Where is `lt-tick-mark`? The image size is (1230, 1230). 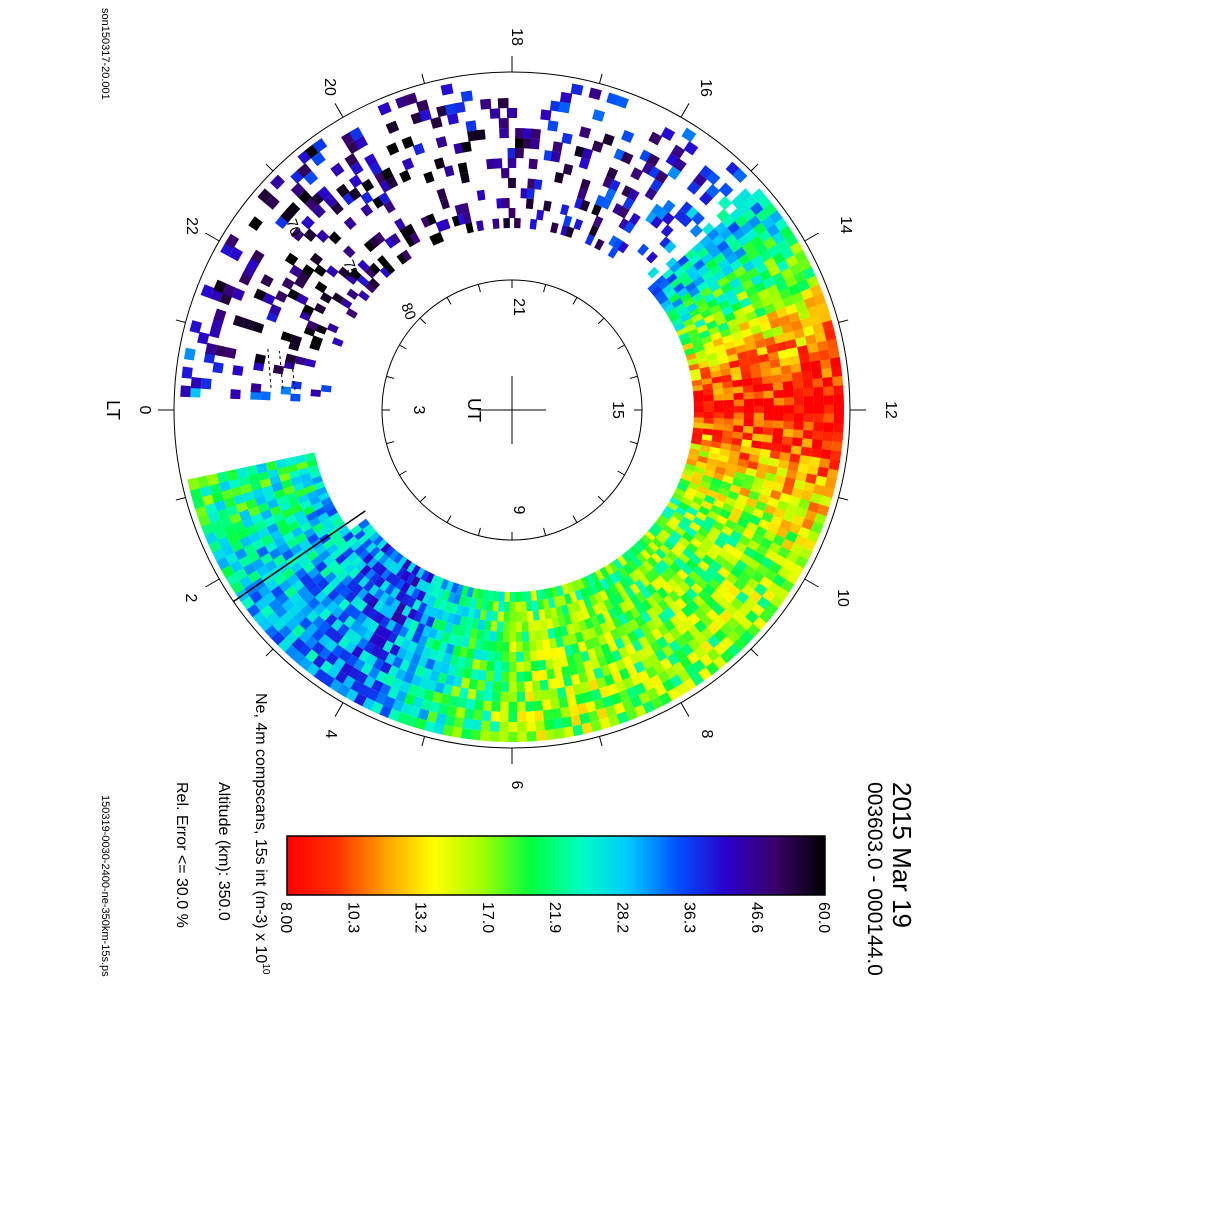 lt-tick-mark is located at coordinates (423, 78).